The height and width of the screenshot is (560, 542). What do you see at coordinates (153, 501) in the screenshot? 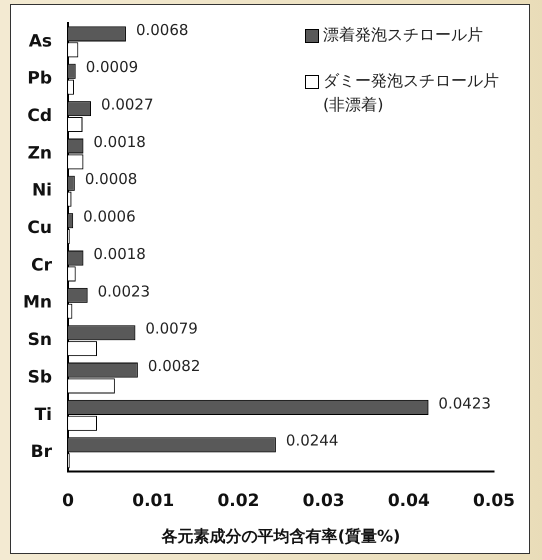
I see `x-tick-label: 0.01` at bounding box center [153, 501].